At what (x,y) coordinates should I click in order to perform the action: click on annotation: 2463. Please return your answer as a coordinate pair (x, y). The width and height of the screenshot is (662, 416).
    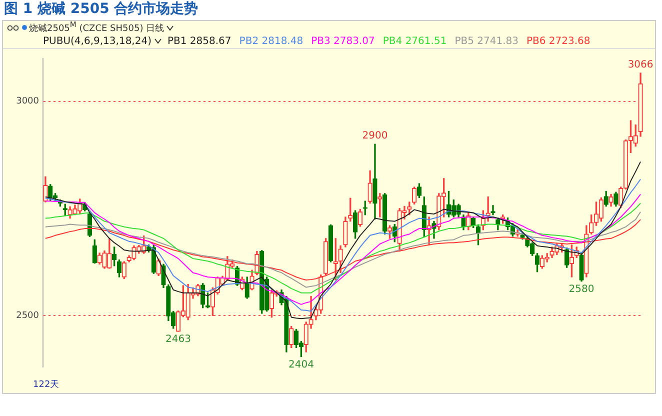
    Looking at the image, I should click on (178, 340).